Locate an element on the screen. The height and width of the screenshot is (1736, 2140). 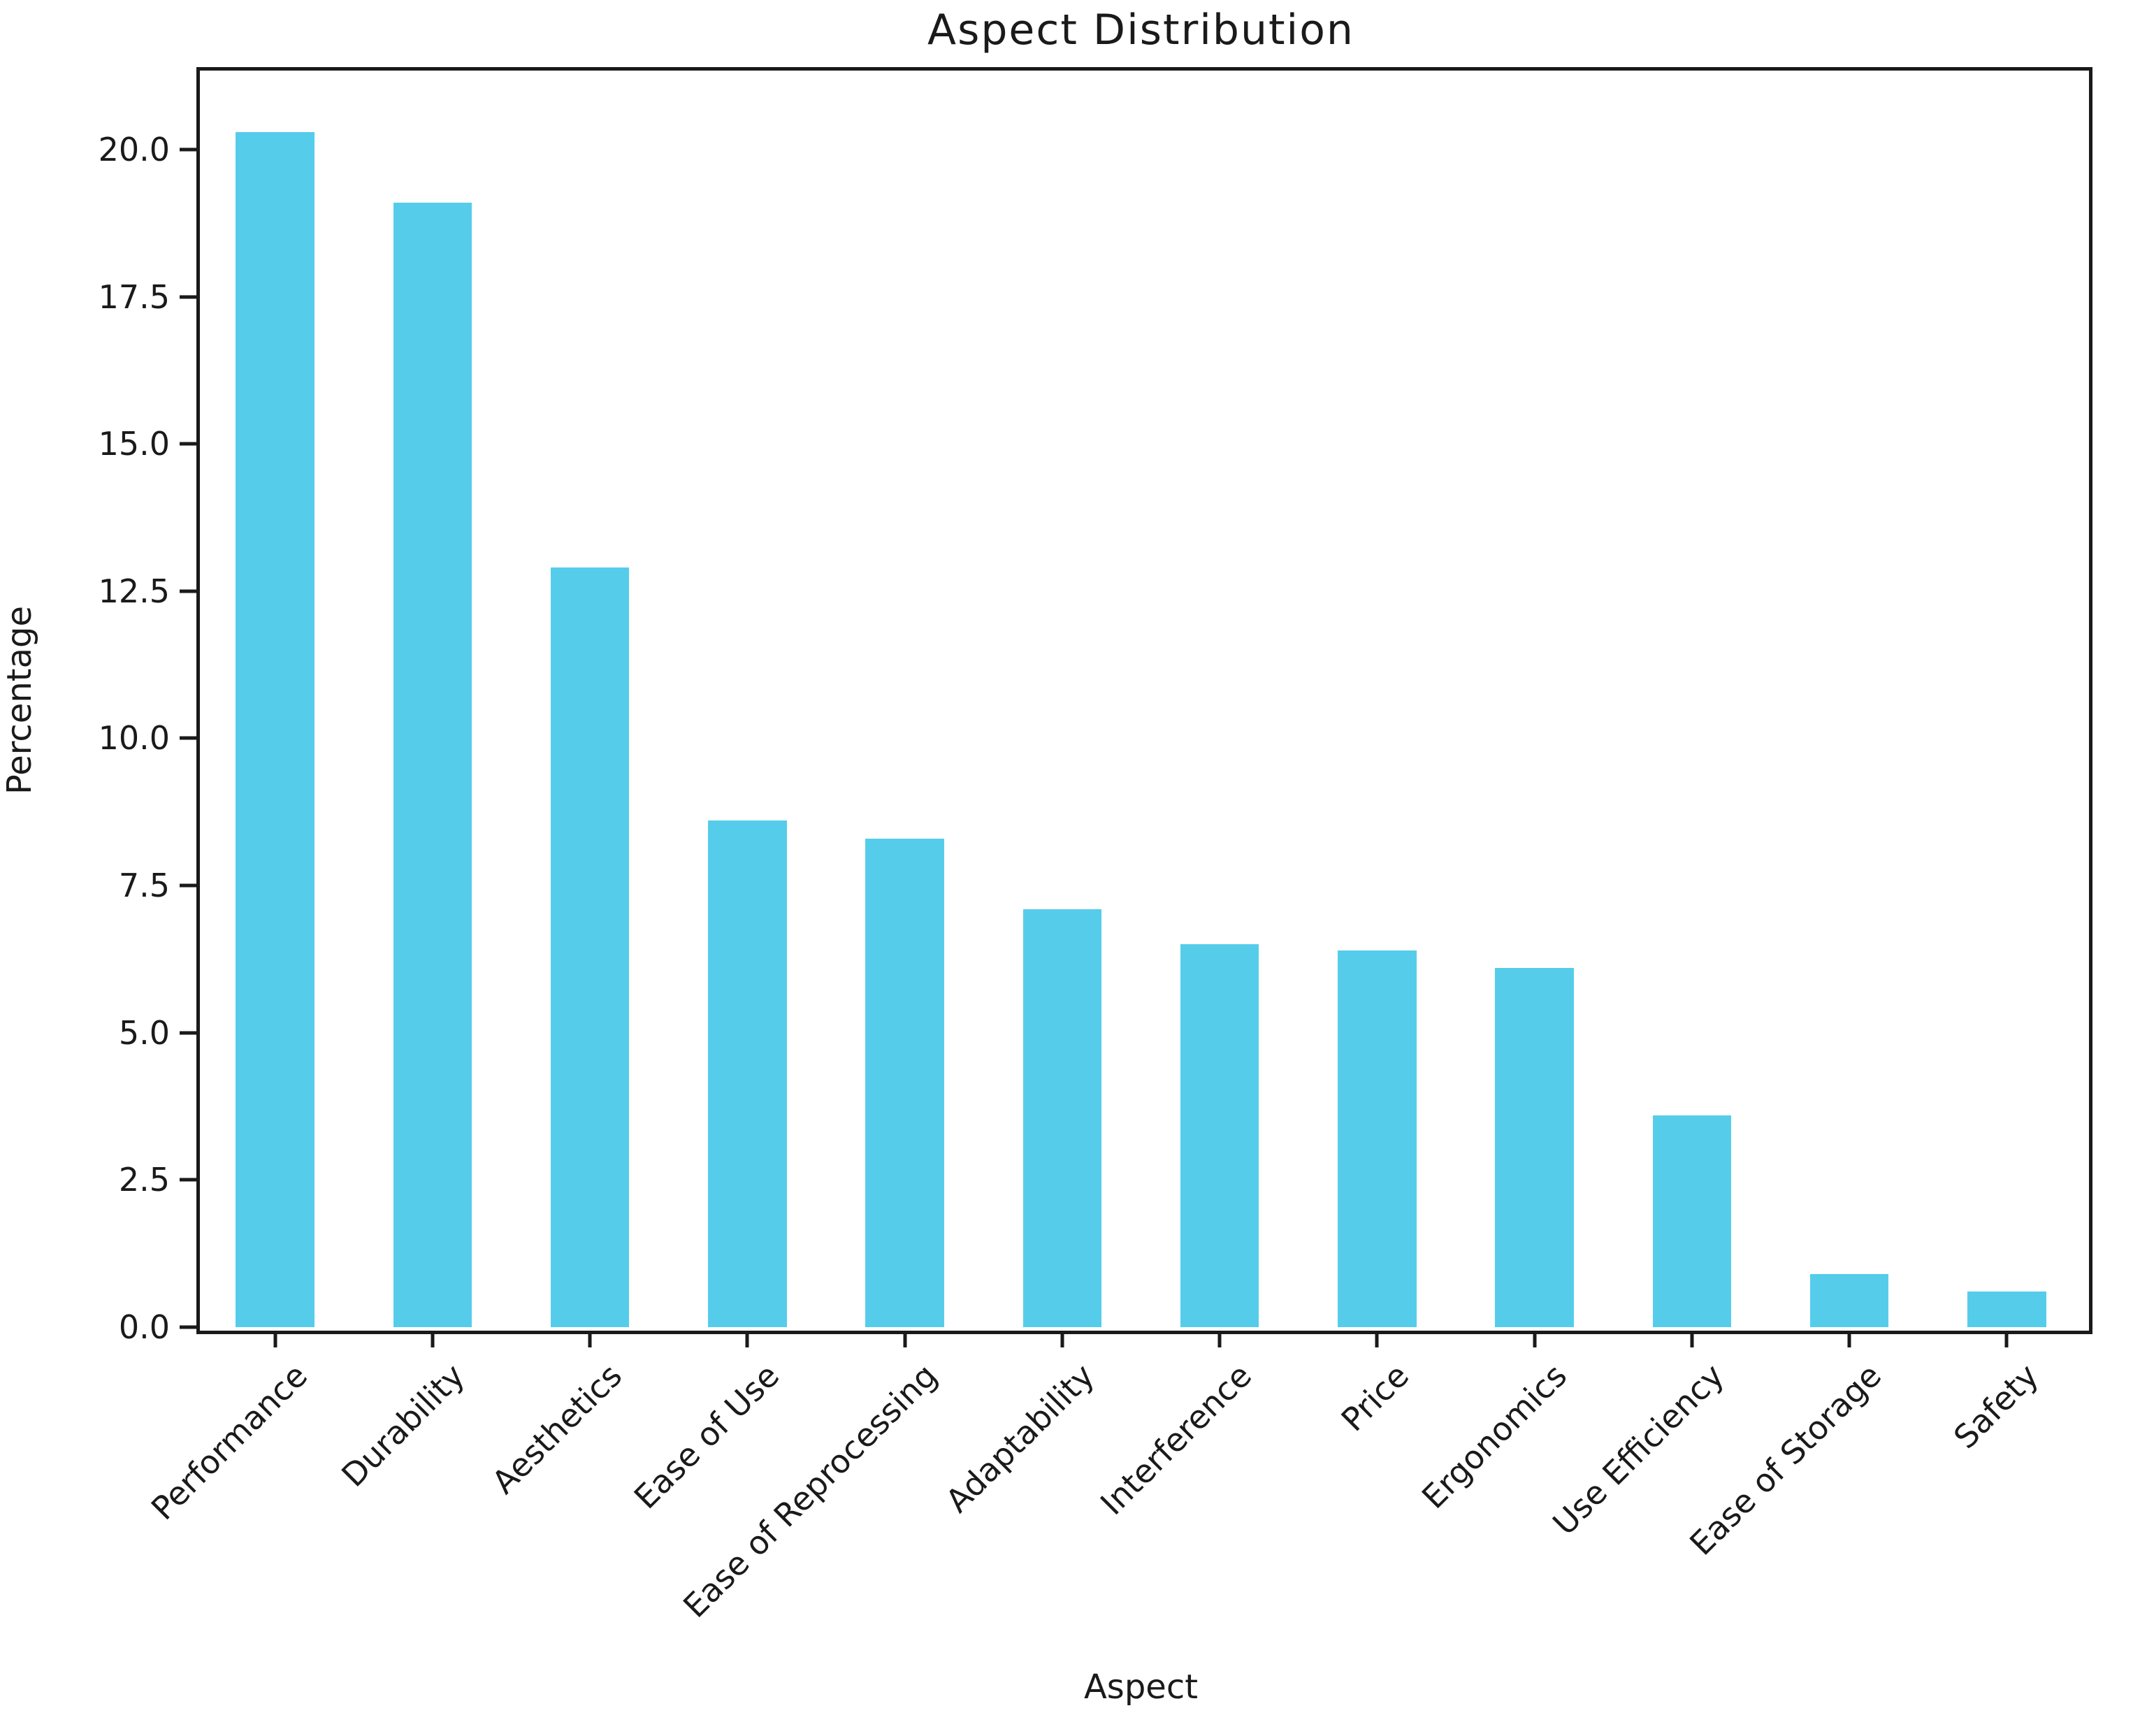
y-tick-label: 15.0 is located at coordinates (134, 444).